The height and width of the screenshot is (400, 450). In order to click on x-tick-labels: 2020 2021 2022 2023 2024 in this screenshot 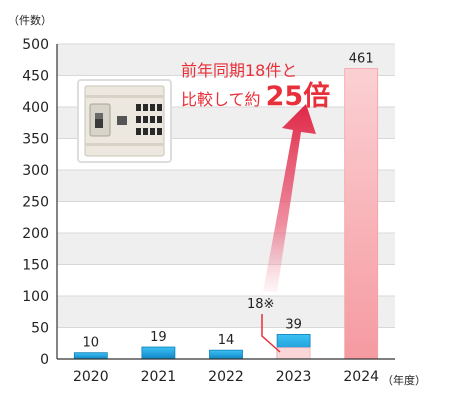, I will do `click(226, 377)`.